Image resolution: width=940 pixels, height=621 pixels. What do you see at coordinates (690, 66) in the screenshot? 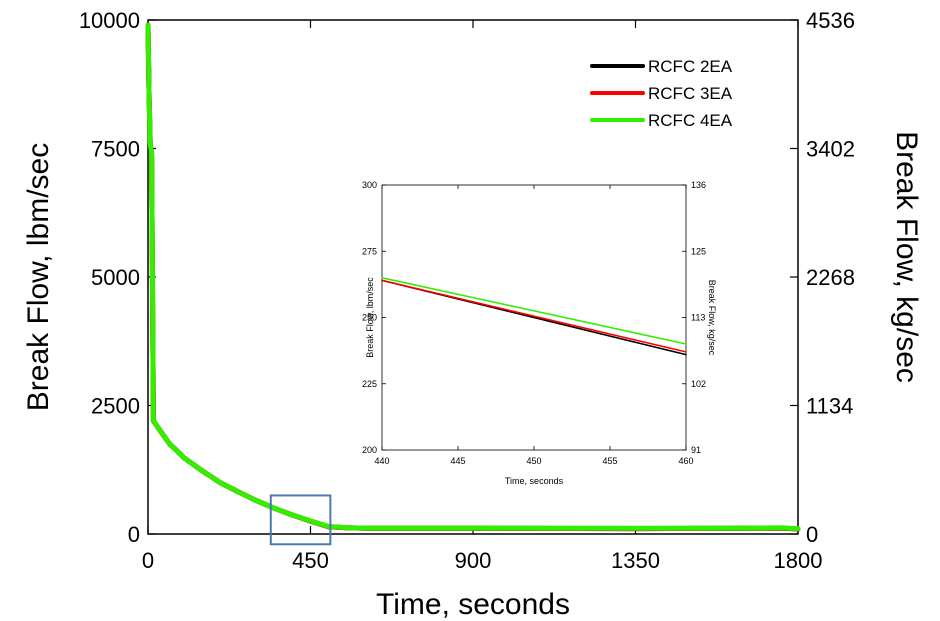
I see `legend-label-rcfc-2ea: RCFC 2EA` at bounding box center [690, 66].